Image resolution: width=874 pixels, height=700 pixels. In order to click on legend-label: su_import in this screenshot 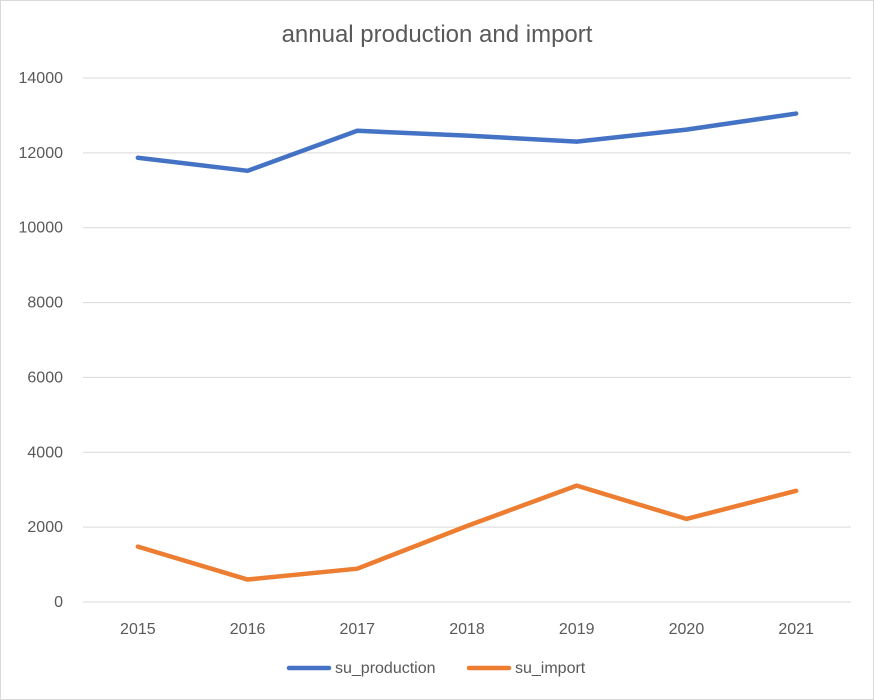, I will do `click(550, 668)`.